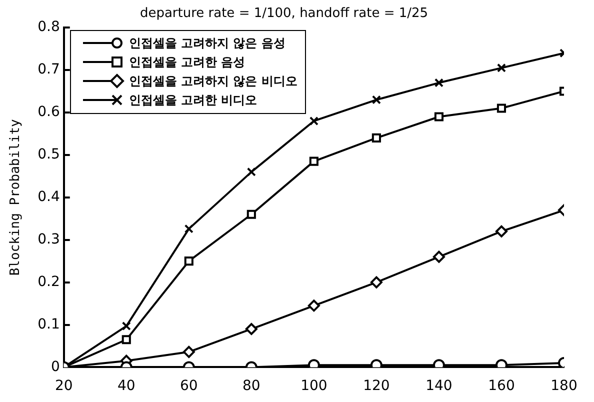 The height and width of the screenshot is (402, 594). I want to click on y-tick-label: 0.2, so click(49, 282).